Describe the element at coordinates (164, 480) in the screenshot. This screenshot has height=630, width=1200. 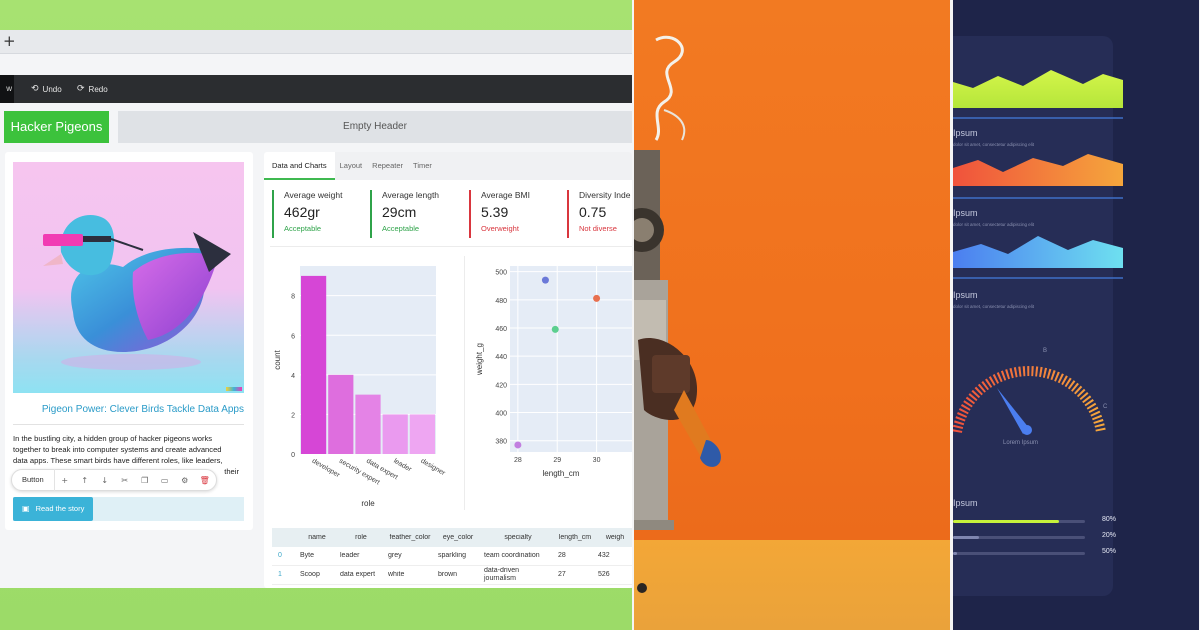
I see `paste-icon: ▭` at that location.